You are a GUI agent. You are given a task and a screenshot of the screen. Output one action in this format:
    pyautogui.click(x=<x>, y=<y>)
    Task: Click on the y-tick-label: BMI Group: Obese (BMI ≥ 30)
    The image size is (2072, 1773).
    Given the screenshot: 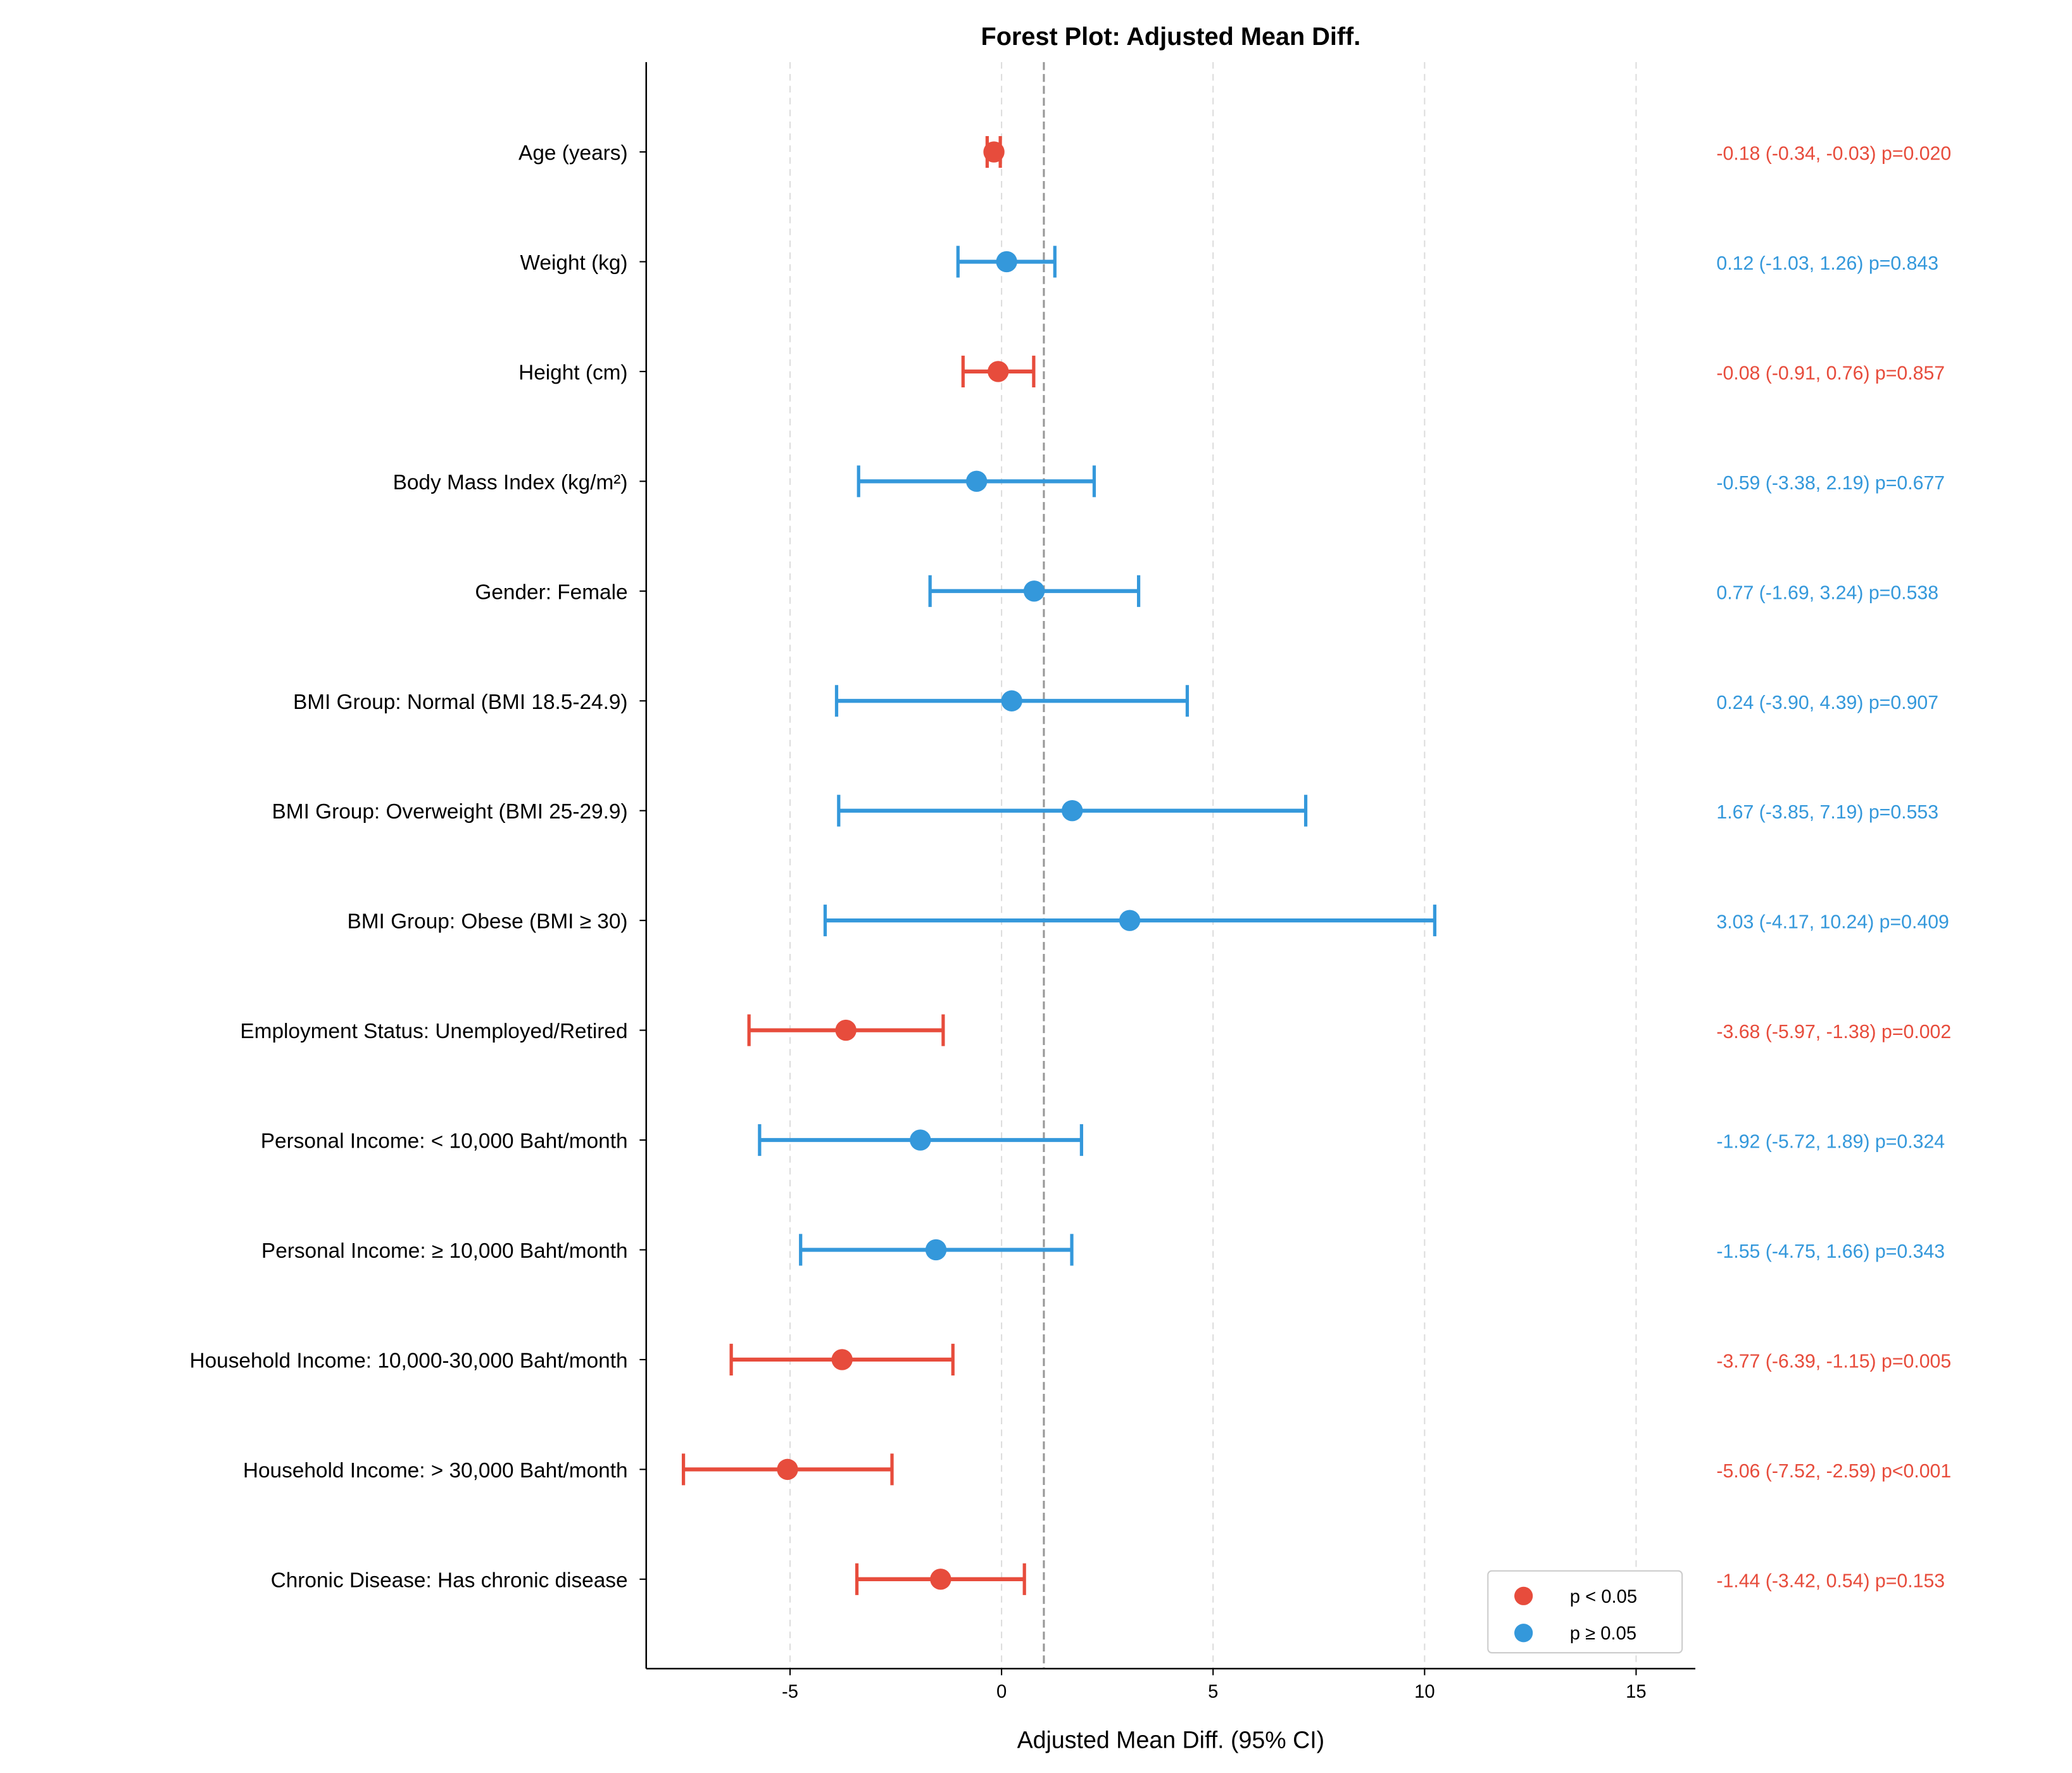 What is the action you would take?
    pyautogui.click(x=487, y=922)
    